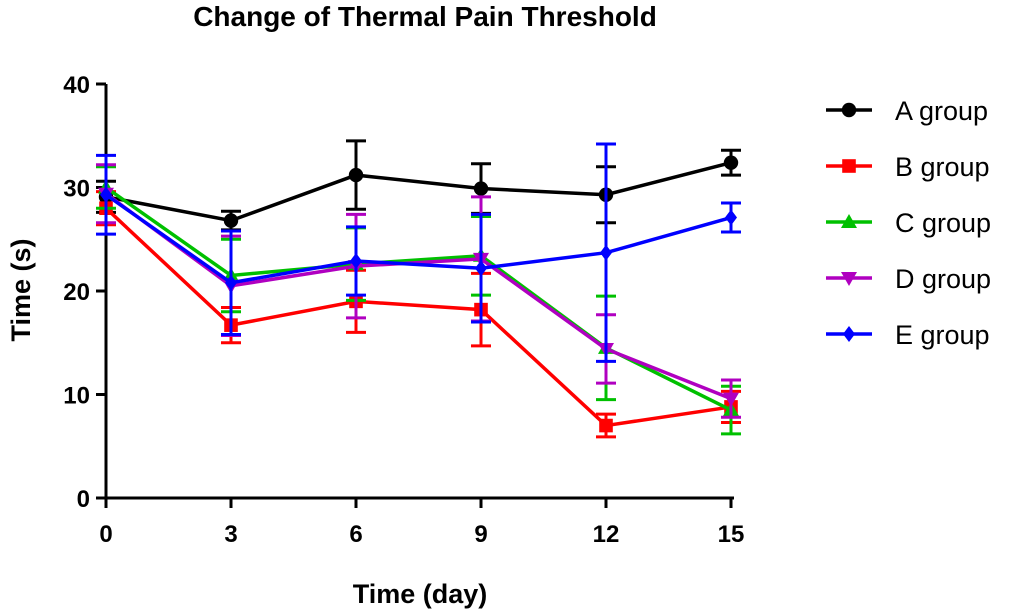  What do you see at coordinates (480, 534) in the screenshot?
I see `x-tick-label: 9` at bounding box center [480, 534].